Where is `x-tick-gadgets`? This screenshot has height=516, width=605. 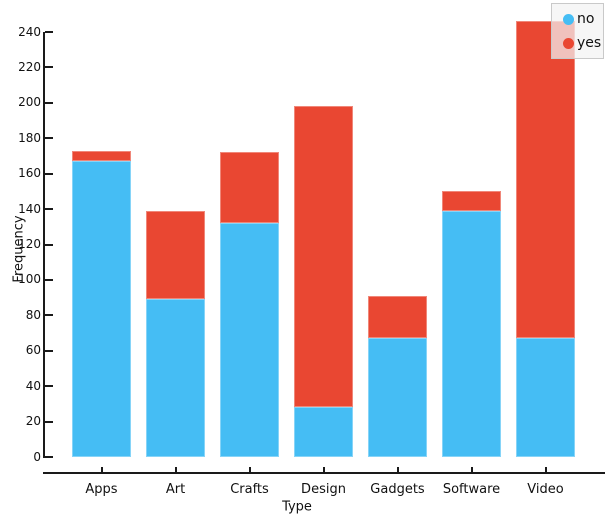 x-tick-gadgets is located at coordinates (397, 469).